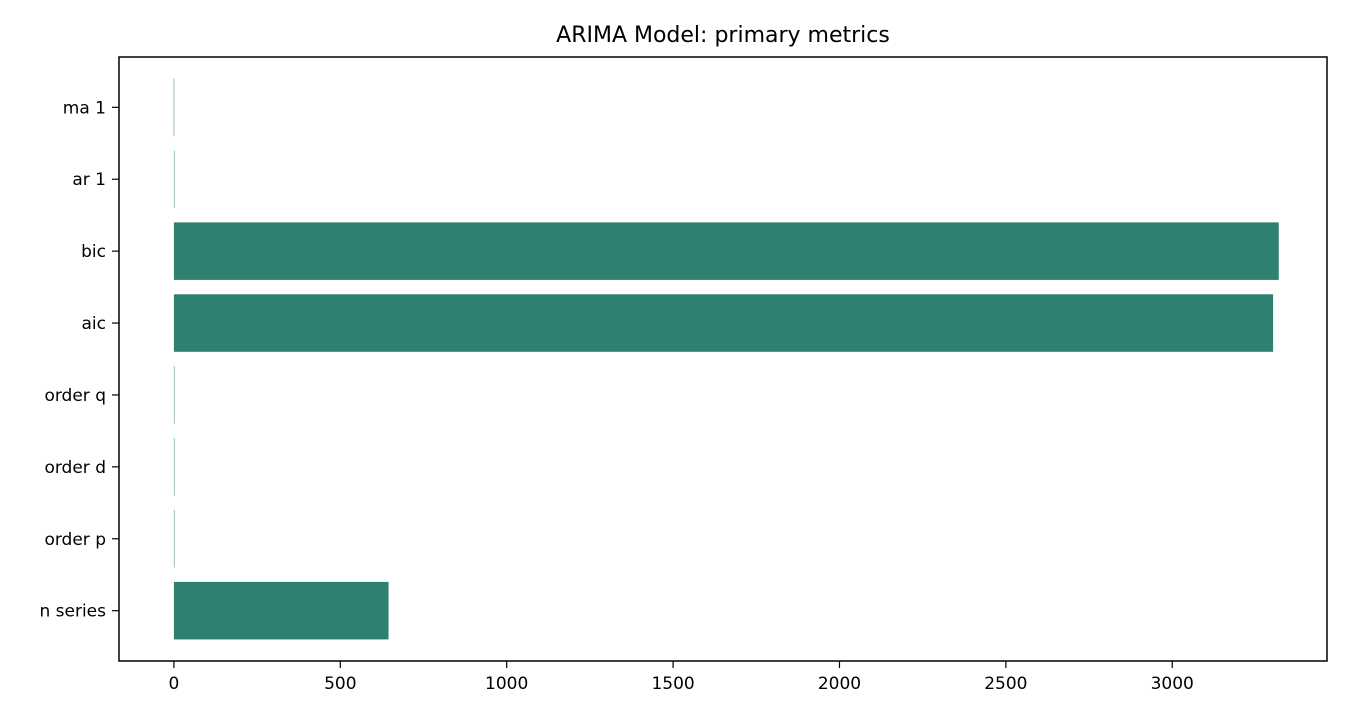 This screenshot has width=1350, height=724. Describe the element at coordinates (506, 684) in the screenshot. I see `x-tick-label: 1000` at that location.